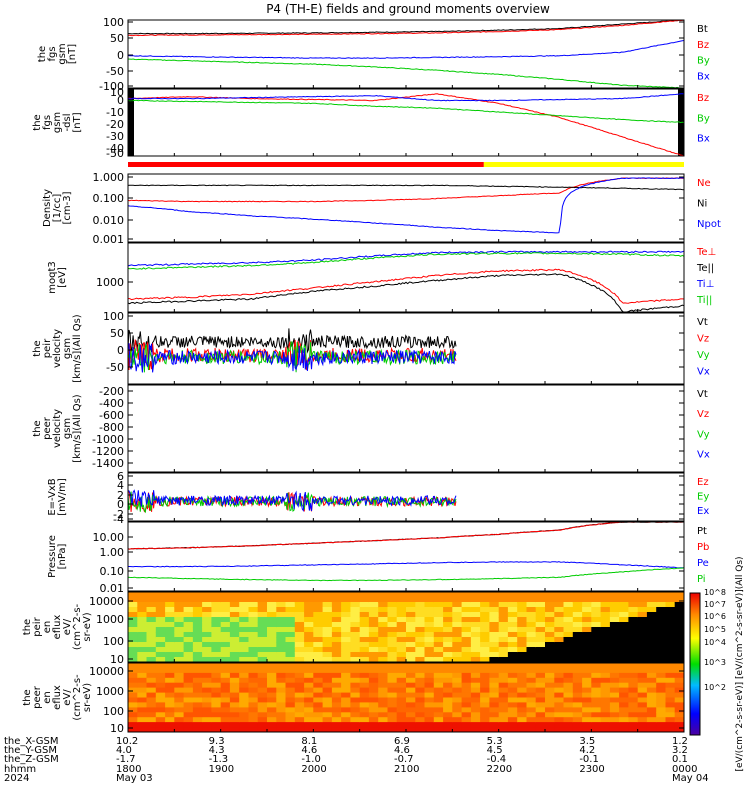  What do you see at coordinates (117, 333) in the screenshot?
I see `peir_velocity-tick-label-1: 50` at bounding box center [117, 333].